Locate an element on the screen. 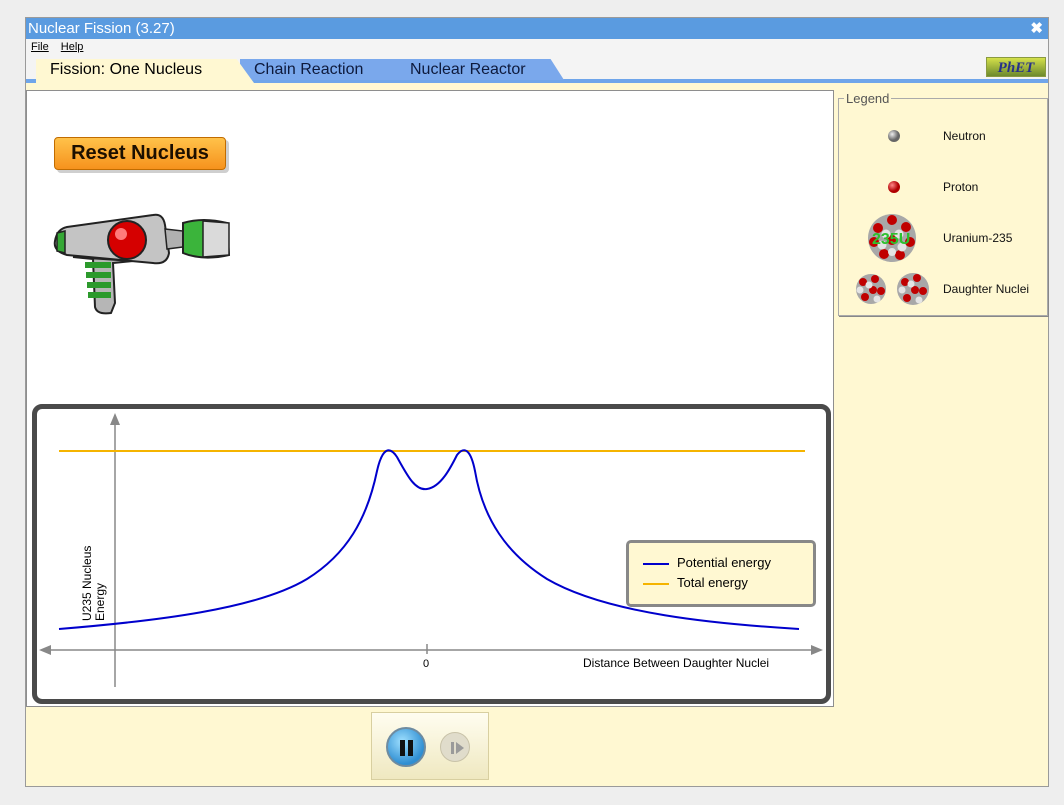 The height and width of the screenshot is (805, 1064). close-button: ✖ is located at coordinates (1036, 28).